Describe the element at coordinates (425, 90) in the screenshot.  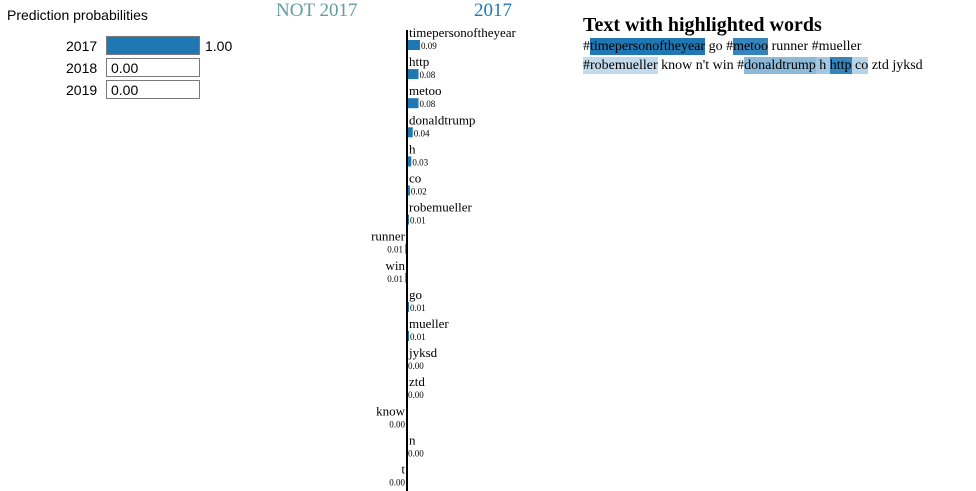
I see `feature-label: metoo` at that location.